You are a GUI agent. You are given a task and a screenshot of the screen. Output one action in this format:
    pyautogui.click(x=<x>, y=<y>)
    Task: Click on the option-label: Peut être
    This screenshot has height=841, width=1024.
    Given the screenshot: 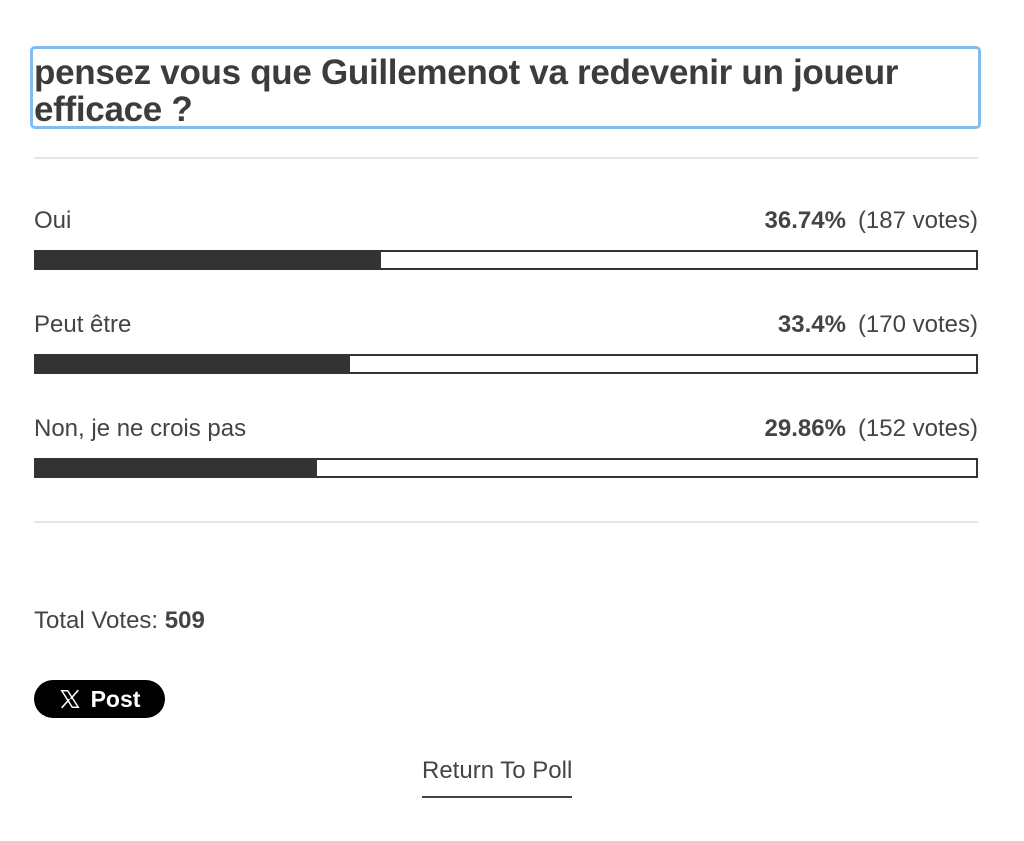 What is the action you would take?
    pyautogui.click(x=83, y=324)
    